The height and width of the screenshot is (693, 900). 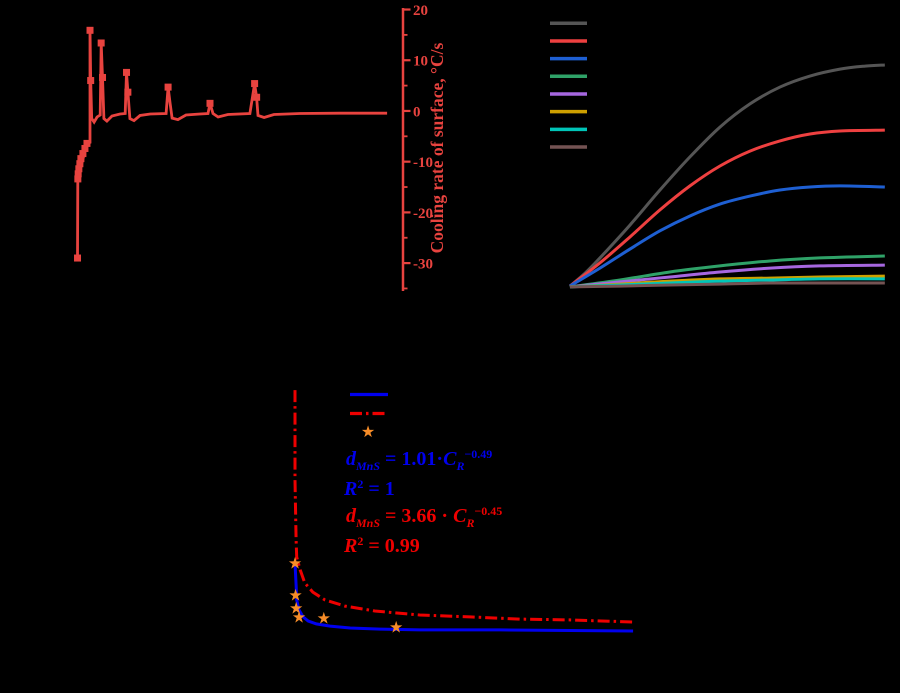 What do you see at coordinates (407, 149) in the screenshot?
I see `right-y-axis-ticks` at bounding box center [407, 149].